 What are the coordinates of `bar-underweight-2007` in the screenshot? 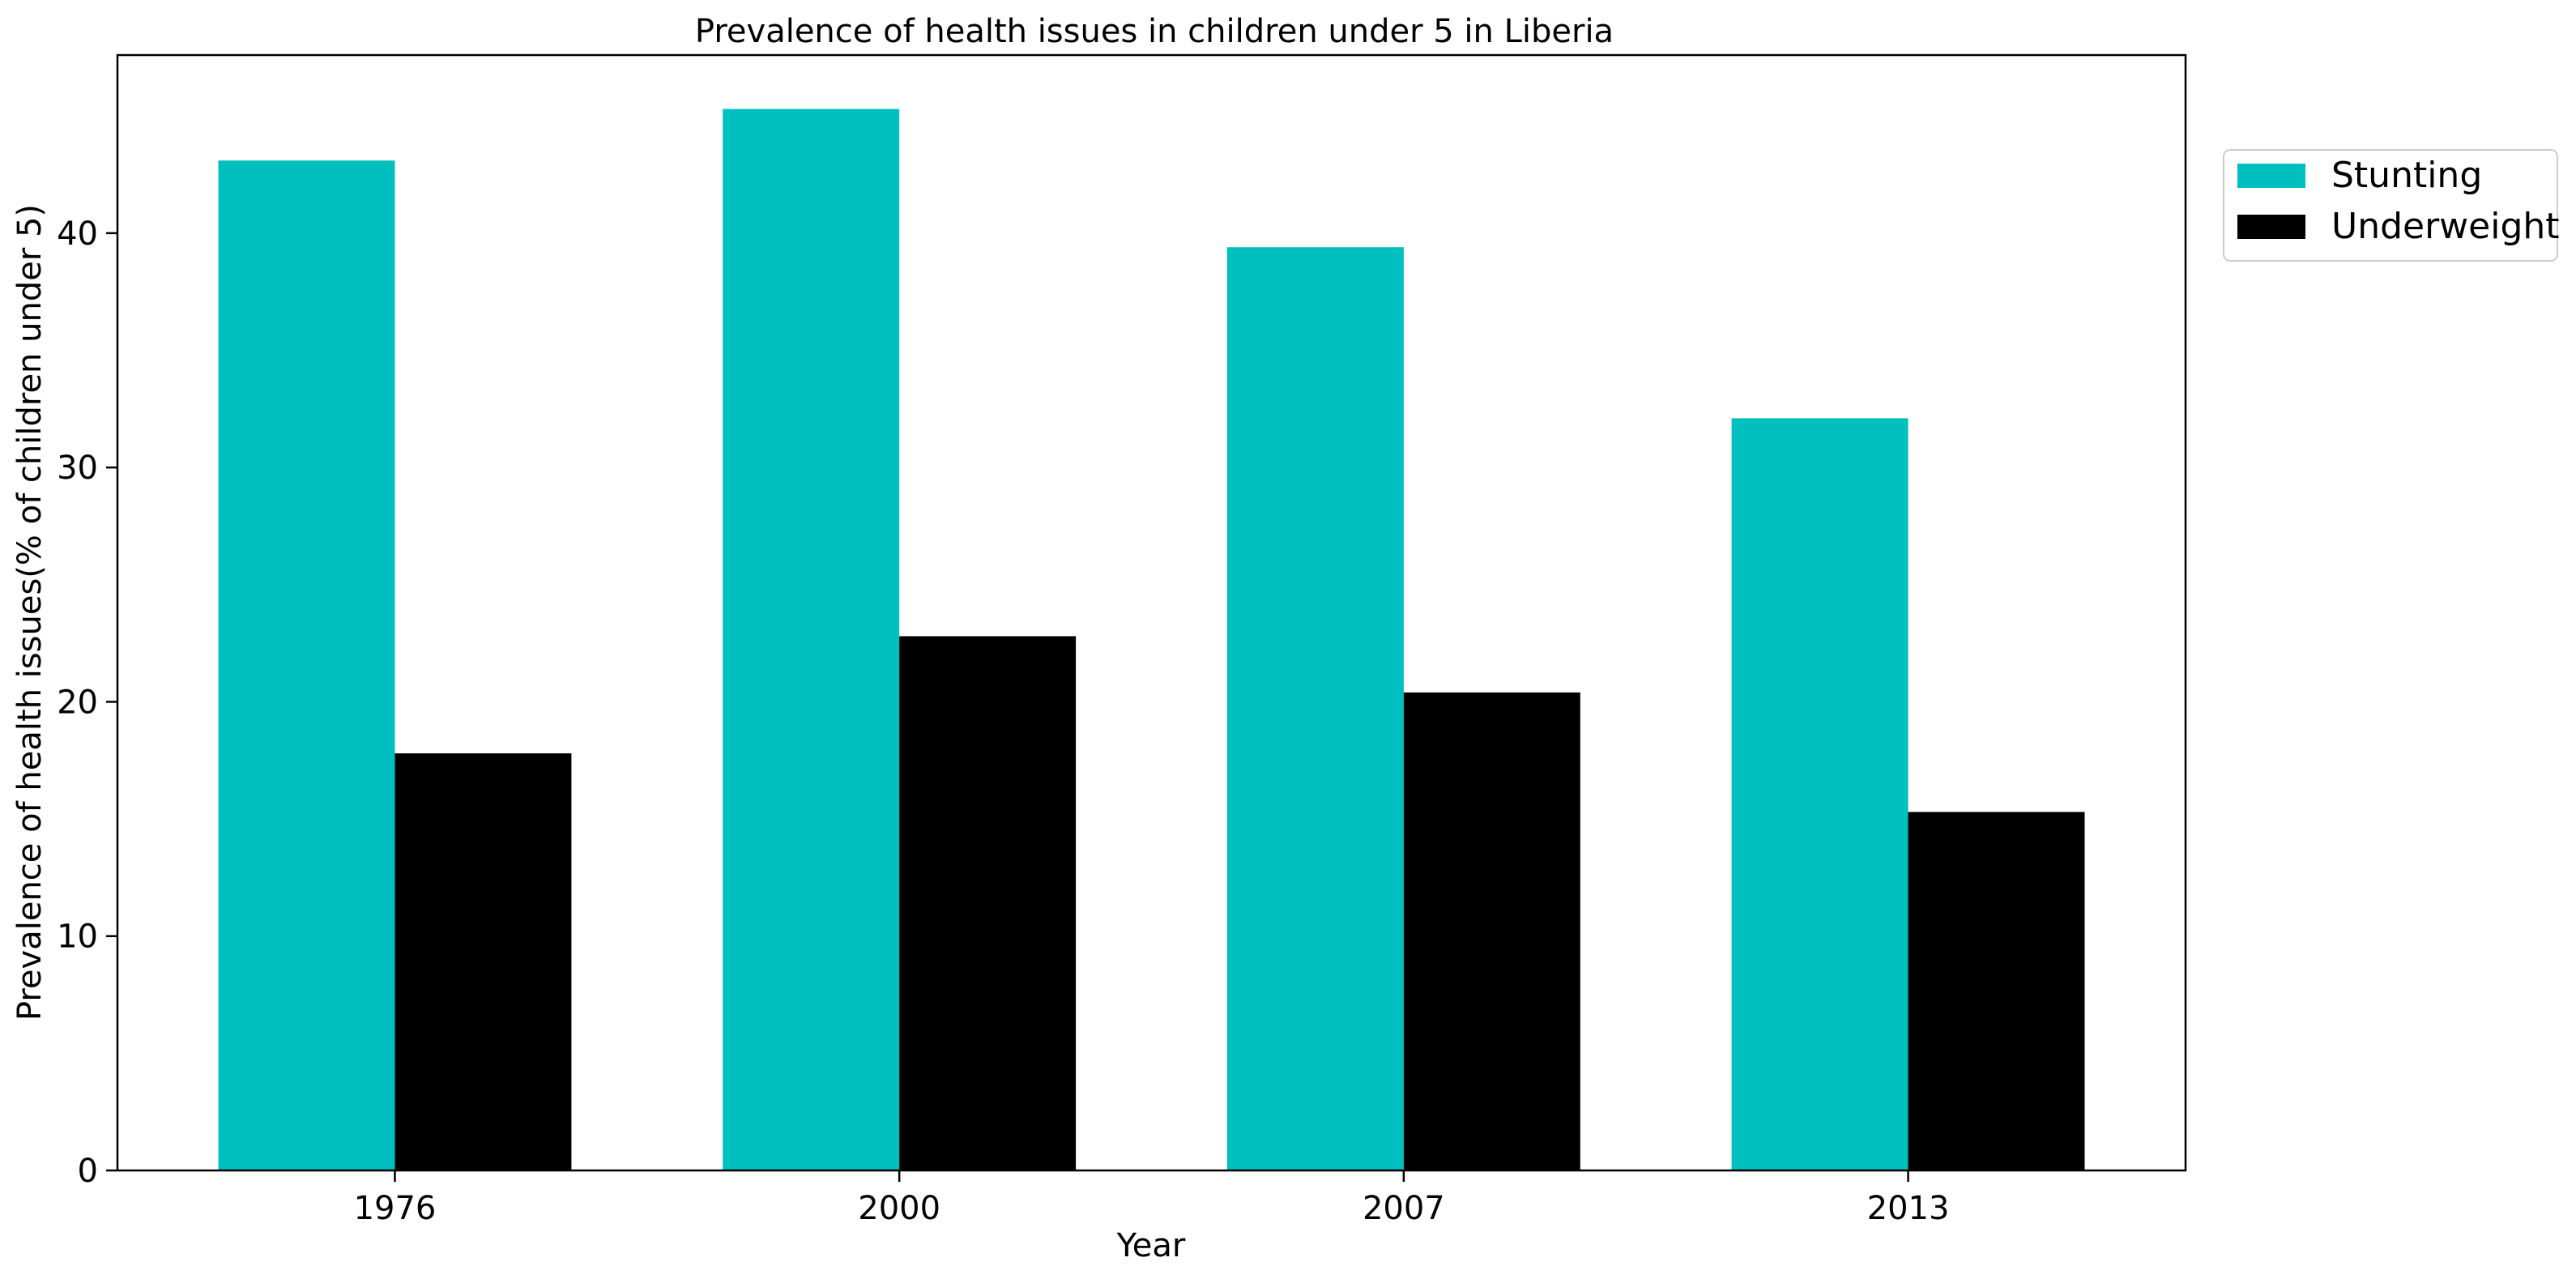 It's located at (1491, 931).